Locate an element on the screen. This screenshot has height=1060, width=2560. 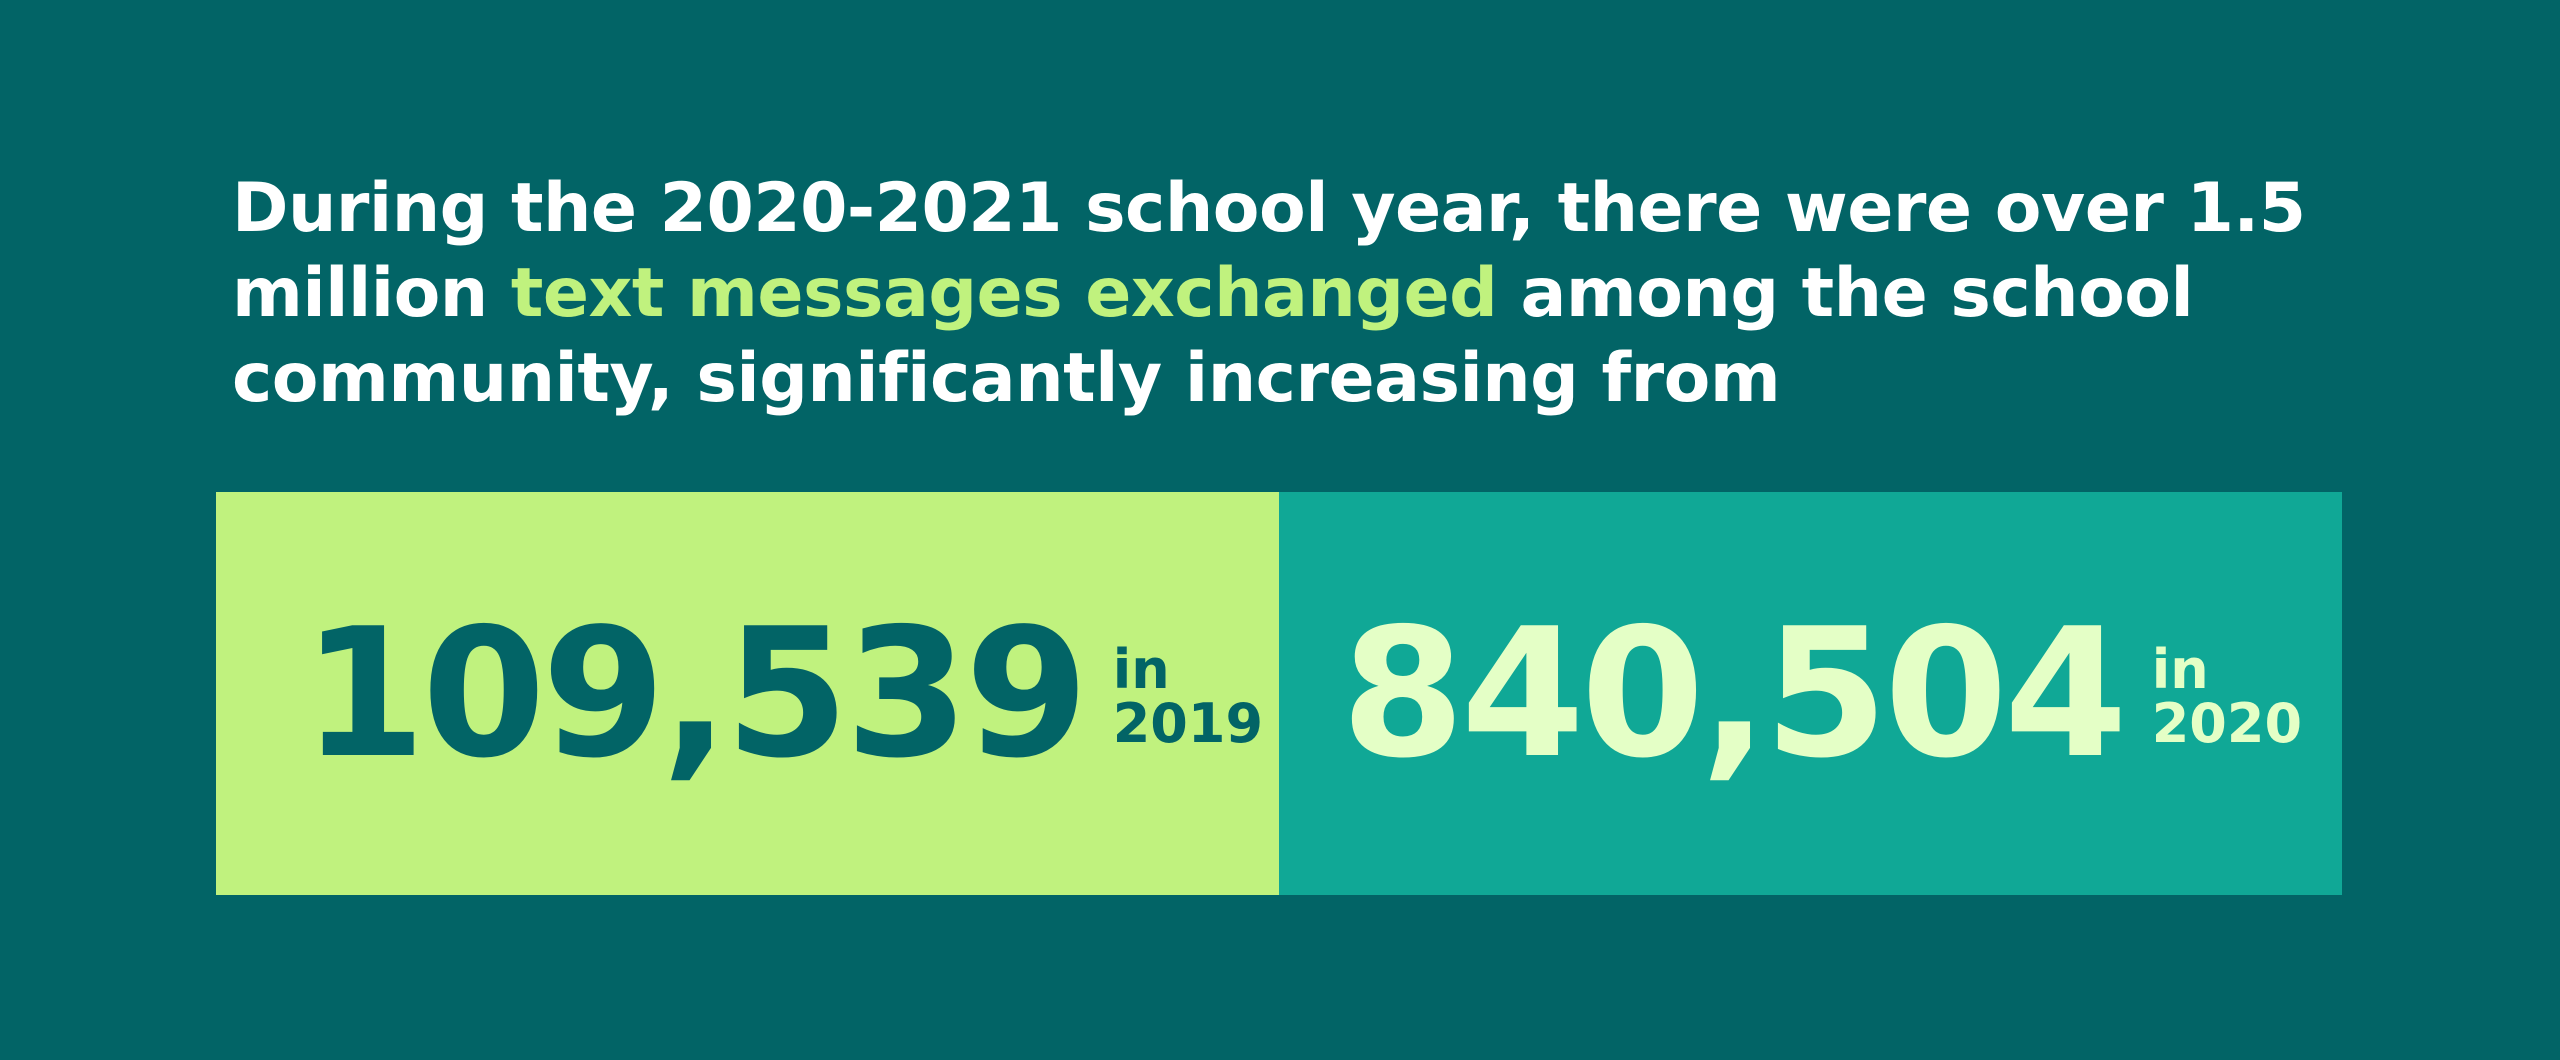
stat-year-label-2020: in 2020 is located at coordinates (2227, 694).